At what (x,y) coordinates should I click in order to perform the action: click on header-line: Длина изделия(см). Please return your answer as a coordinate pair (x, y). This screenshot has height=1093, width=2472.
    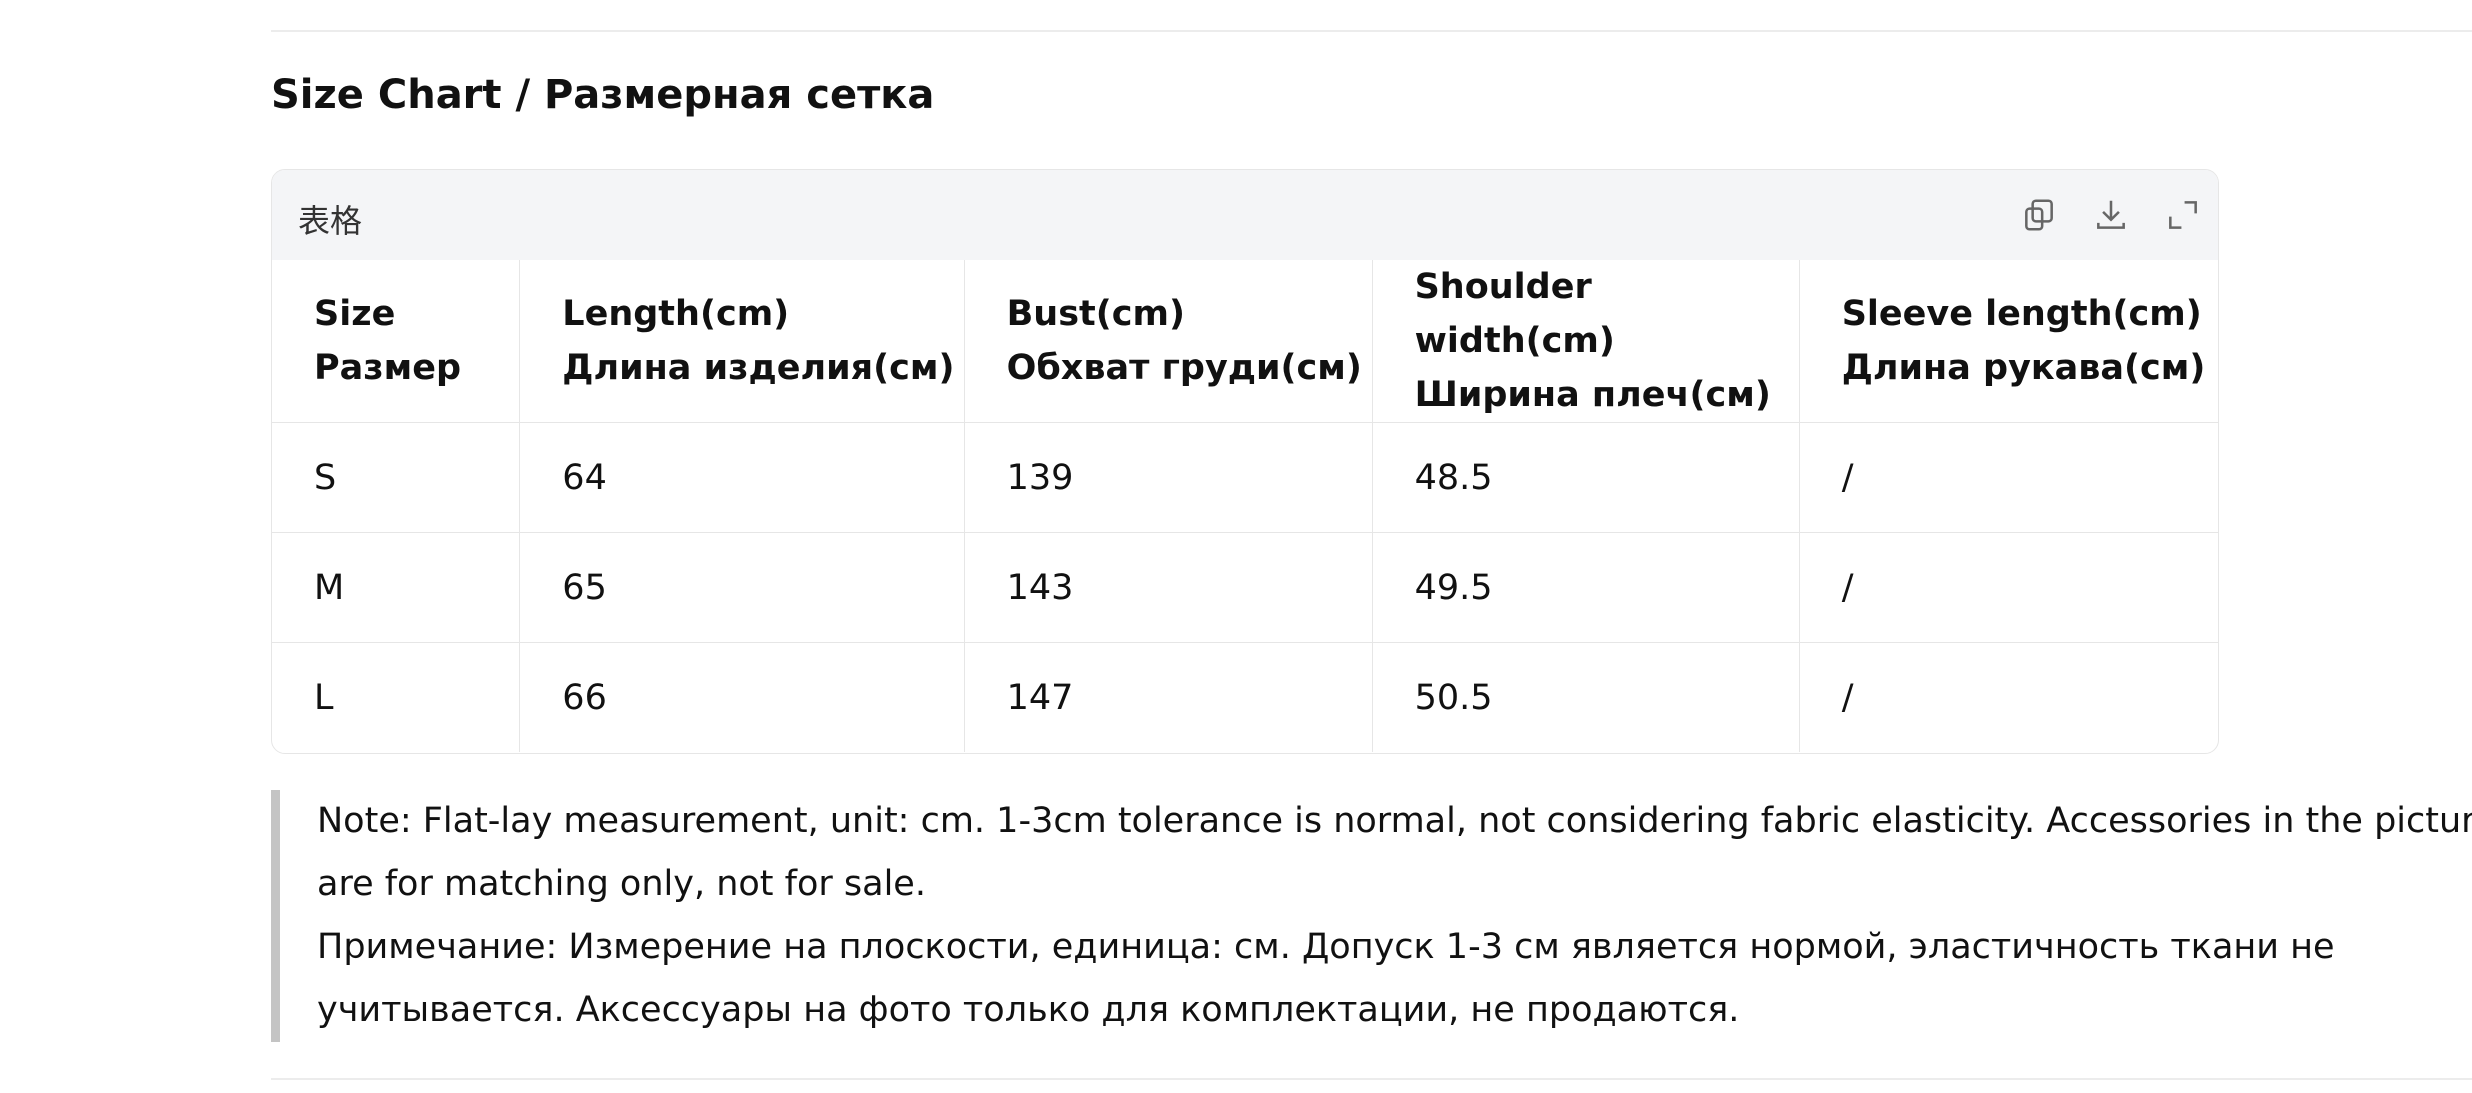
    Looking at the image, I should click on (758, 368).